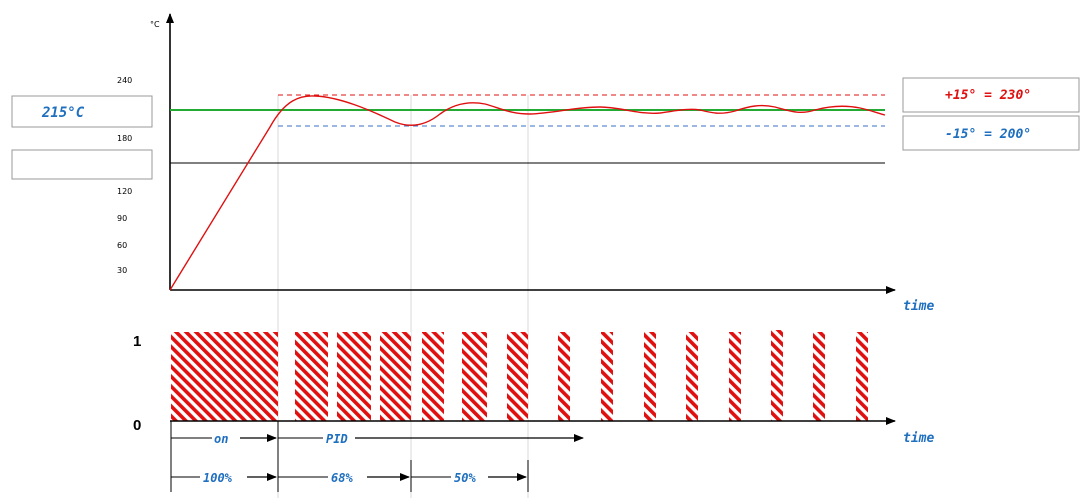 The image size is (1083, 502). I want to click on y-tick-60: 60, so click(122, 245).